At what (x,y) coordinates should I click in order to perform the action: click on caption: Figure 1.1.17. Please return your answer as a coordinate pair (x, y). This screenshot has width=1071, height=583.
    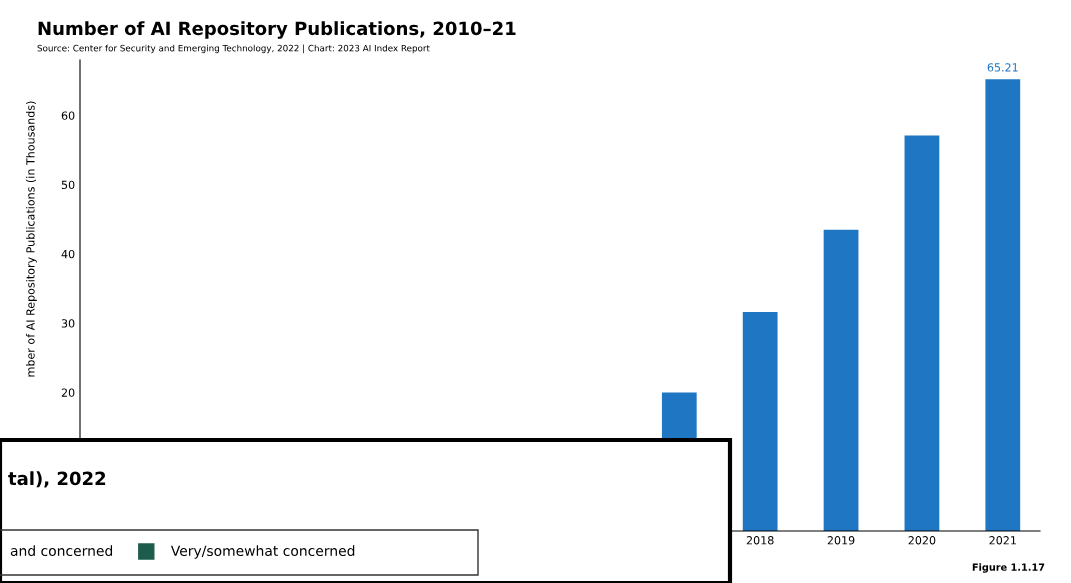
    Looking at the image, I should click on (1008, 568).